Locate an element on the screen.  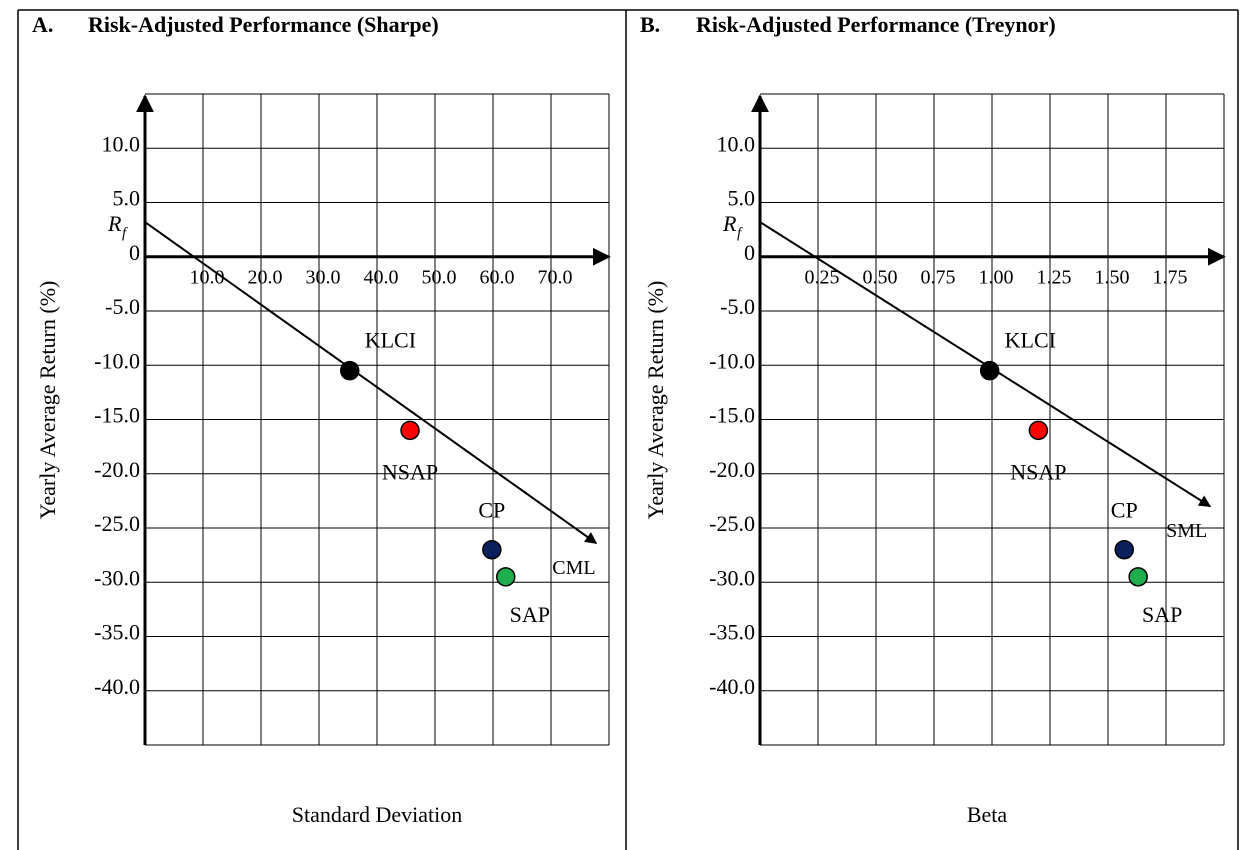
x-tick-label: 40.0 is located at coordinates (381, 277).